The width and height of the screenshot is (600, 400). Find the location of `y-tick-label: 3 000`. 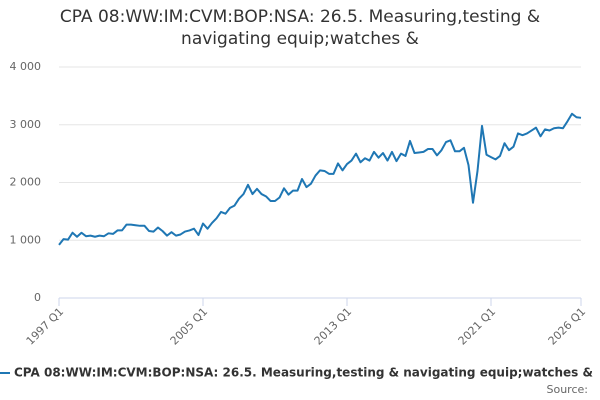

y-tick-label: 3 000 is located at coordinates (26, 124).